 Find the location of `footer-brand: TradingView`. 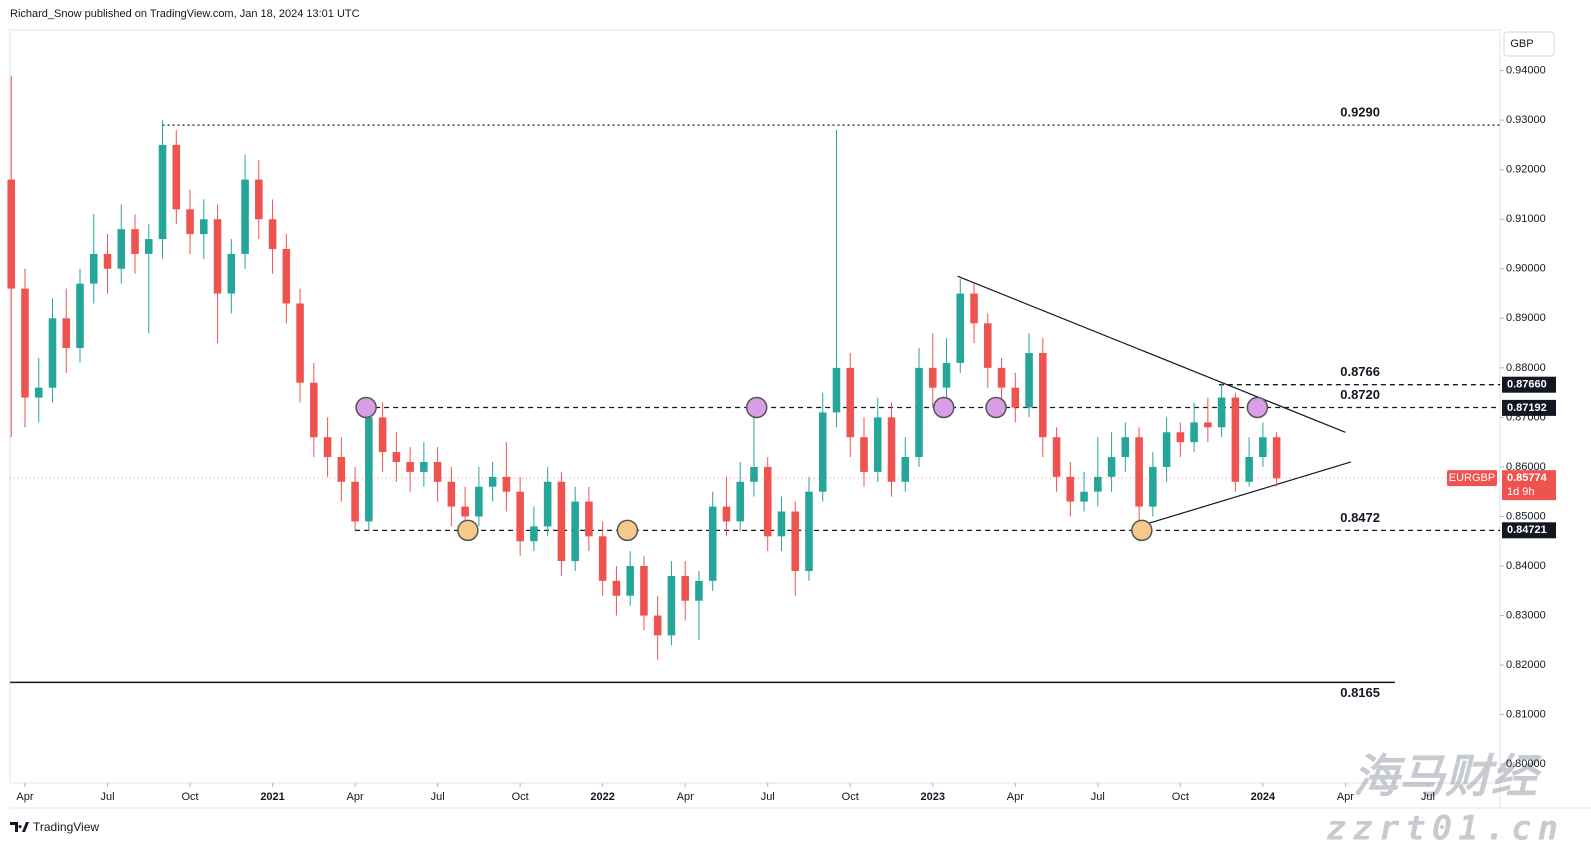

footer-brand: TradingView is located at coordinates (66, 827).